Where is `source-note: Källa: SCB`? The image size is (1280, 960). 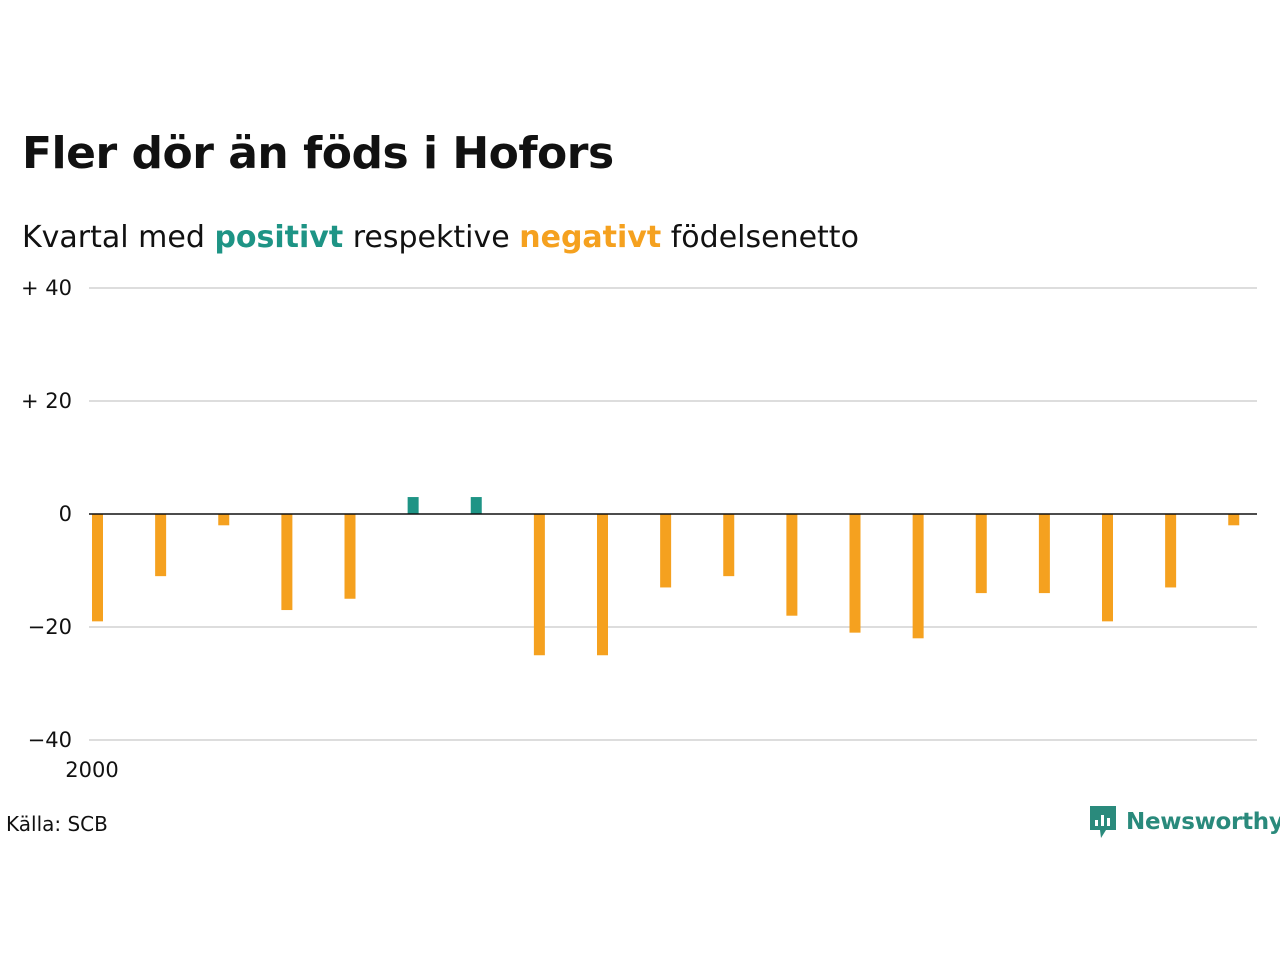
source-note: Källa: SCB is located at coordinates (57, 824).